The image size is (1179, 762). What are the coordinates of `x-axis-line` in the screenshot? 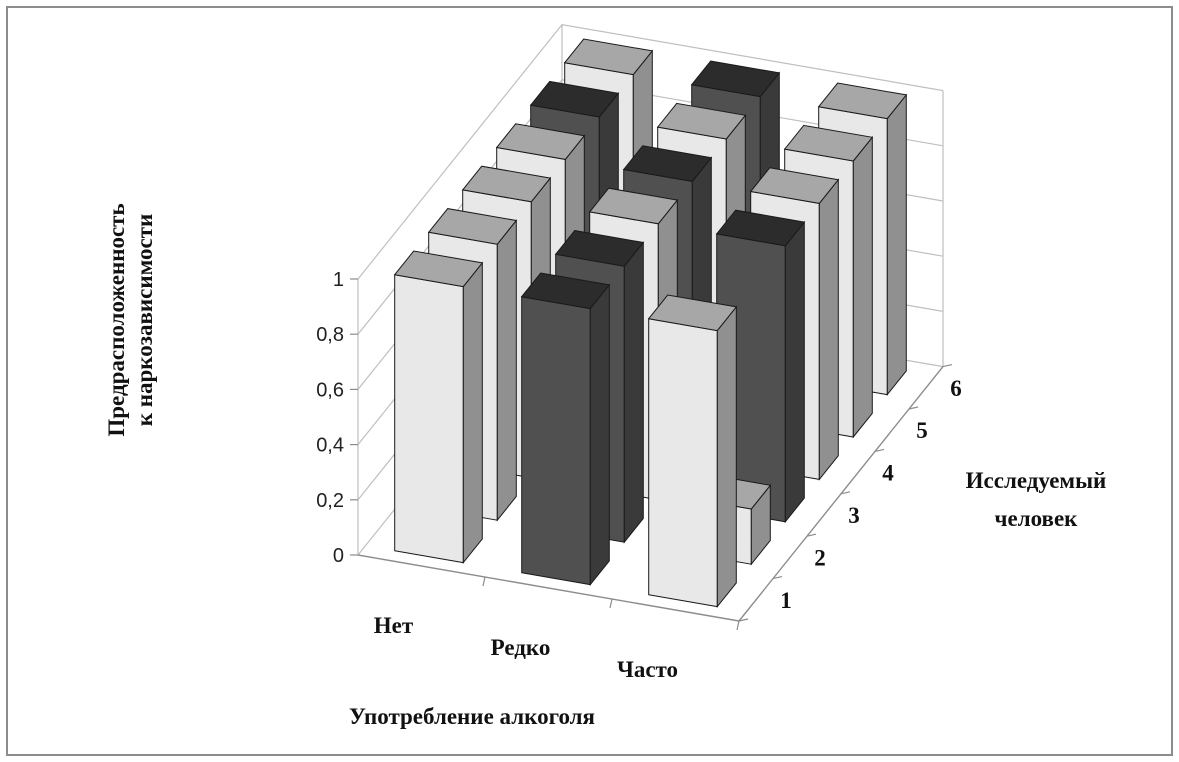 It's located at (548, 588).